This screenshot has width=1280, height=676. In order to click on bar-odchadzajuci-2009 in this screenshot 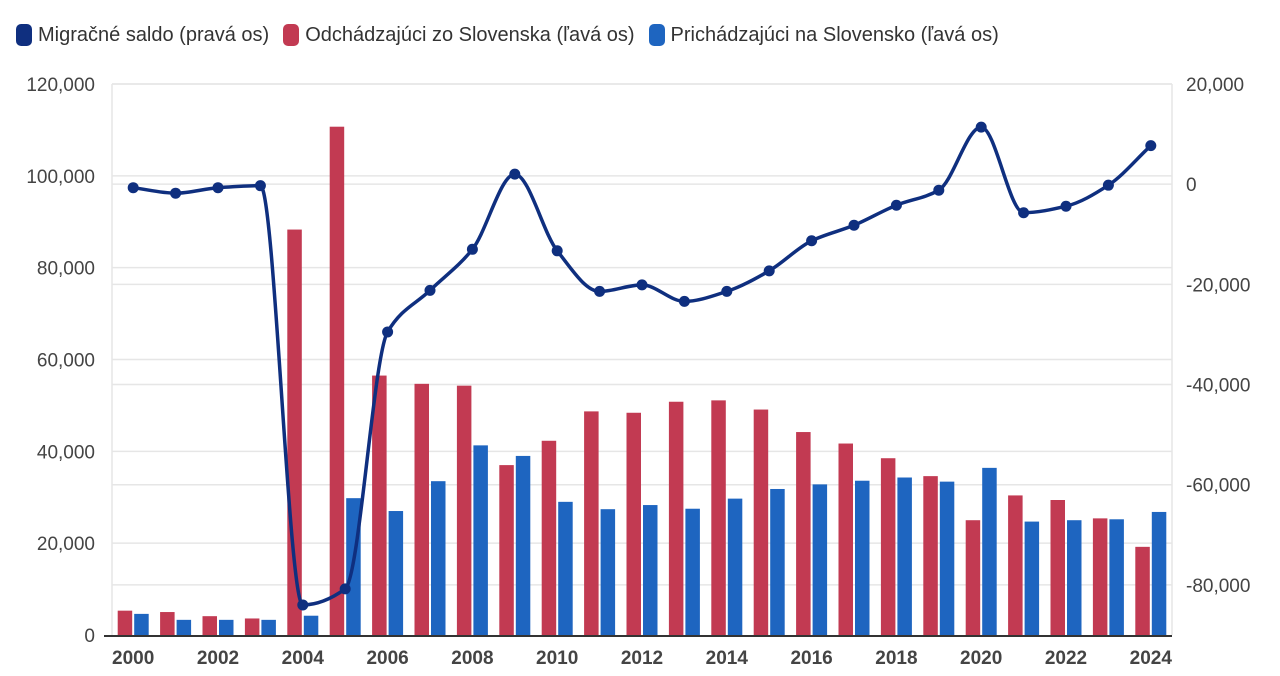, I will do `click(506, 550)`.